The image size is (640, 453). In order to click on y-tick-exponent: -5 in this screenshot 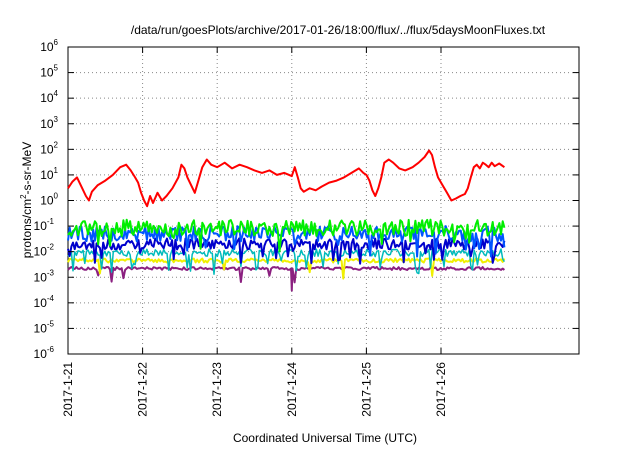, I will do `click(51, 323)`.